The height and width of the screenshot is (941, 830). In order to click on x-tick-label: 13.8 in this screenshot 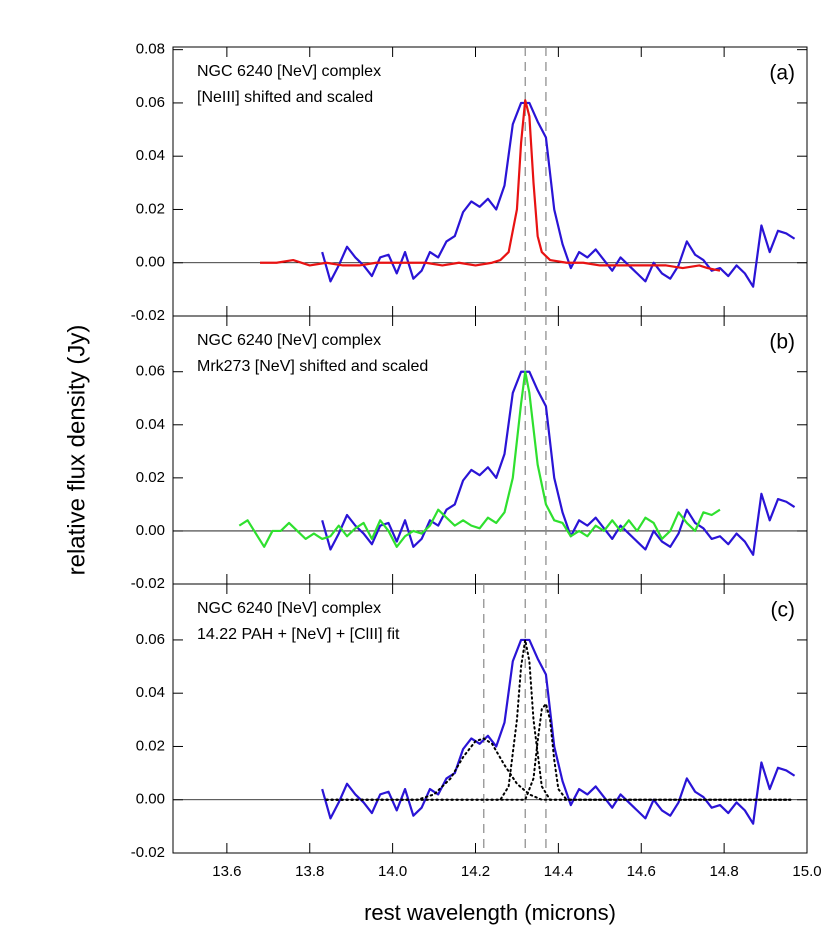, I will do `click(309, 871)`.